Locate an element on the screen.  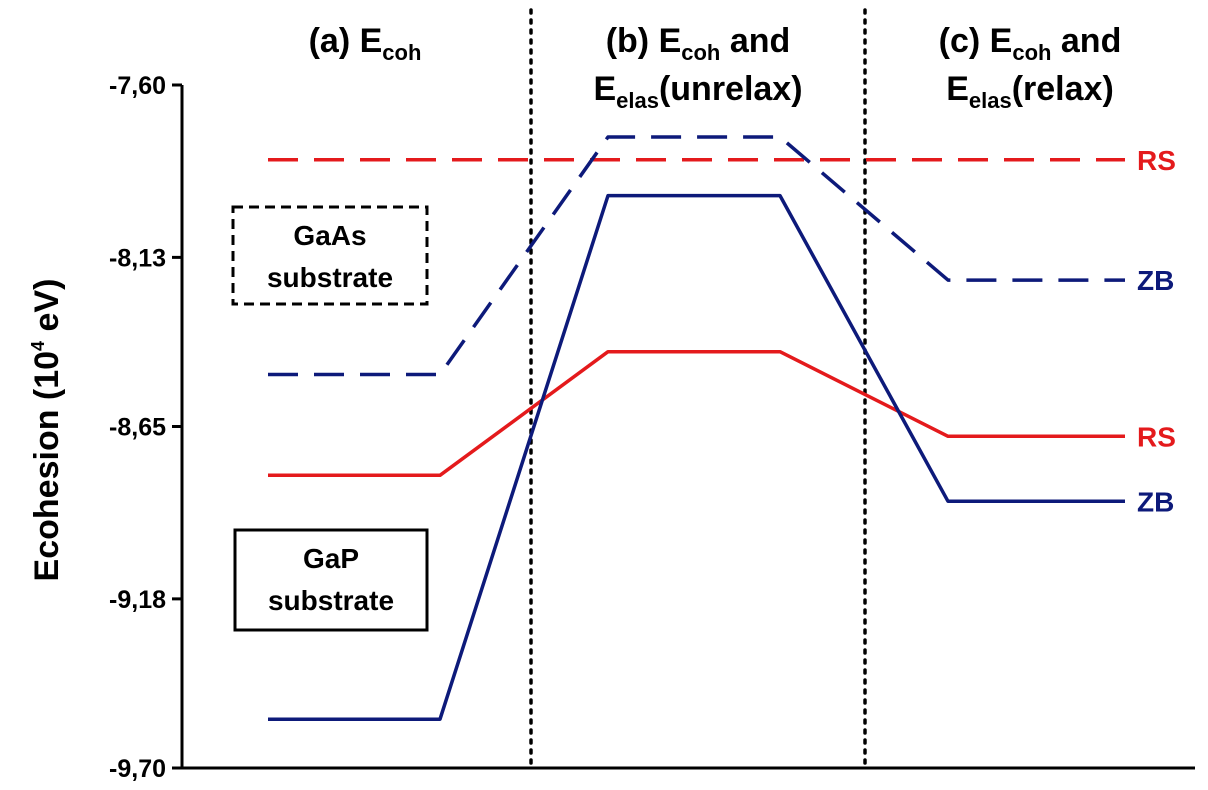
y-tick-label: -9,70 is located at coordinates (137, 769).